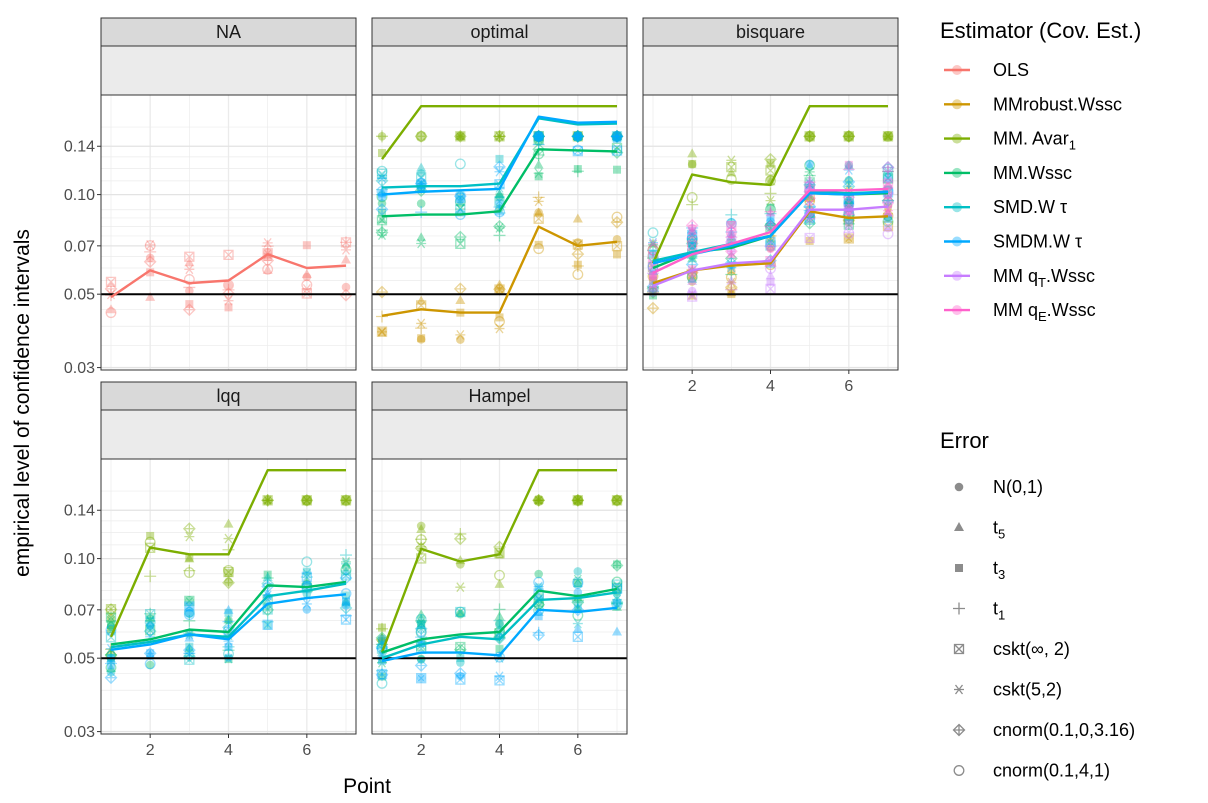 The width and height of the screenshot is (1208, 803). Describe the element at coordinates (79, 195) in the screenshot. I see `y-tick-label: 0.10` at that location.